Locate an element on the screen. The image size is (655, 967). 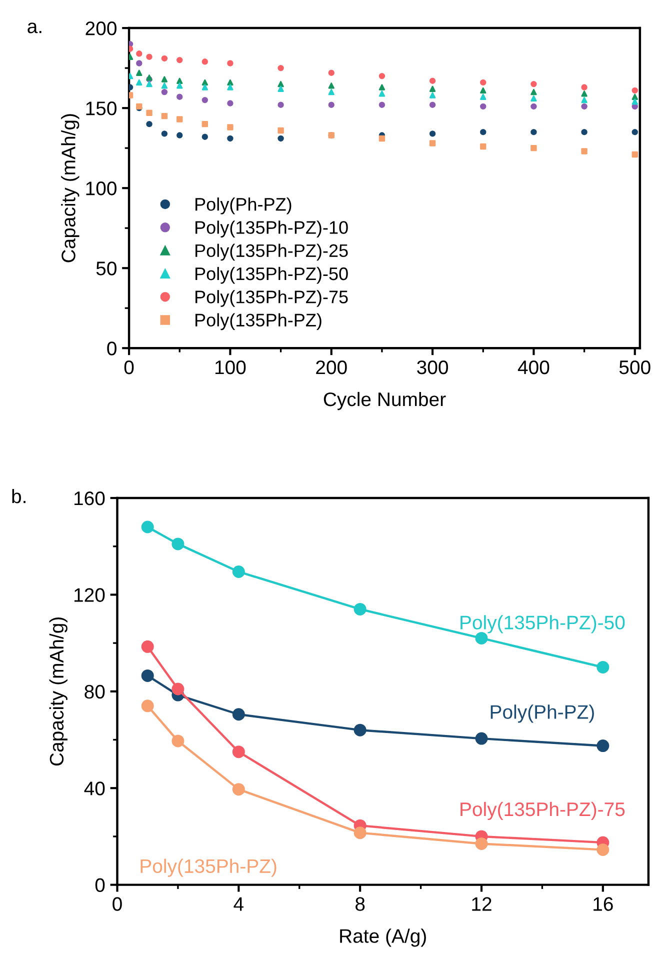
series-label: Poly(135Ph-PZ)-50 is located at coordinates (542, 624).